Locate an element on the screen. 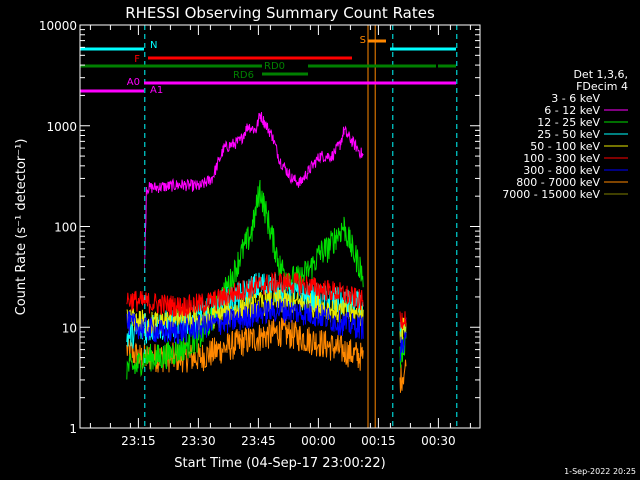  legend-entry-label: 3 - 6 keV is located at coordinates (575, 98).